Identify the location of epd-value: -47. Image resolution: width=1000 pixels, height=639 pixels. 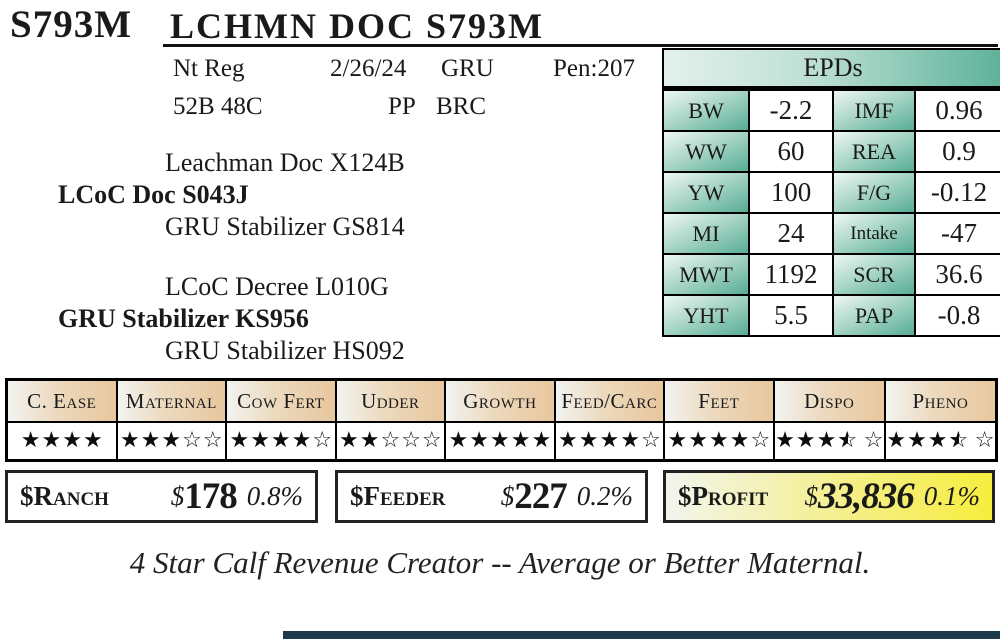
(958, 233).